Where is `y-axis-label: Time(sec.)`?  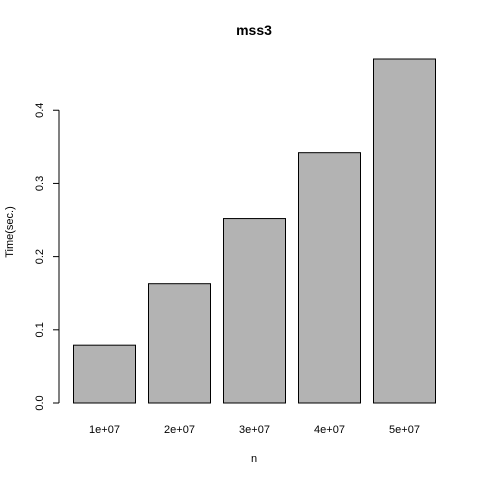
y-axis-label: Time(sec.) is located at coordinates (10, 232).